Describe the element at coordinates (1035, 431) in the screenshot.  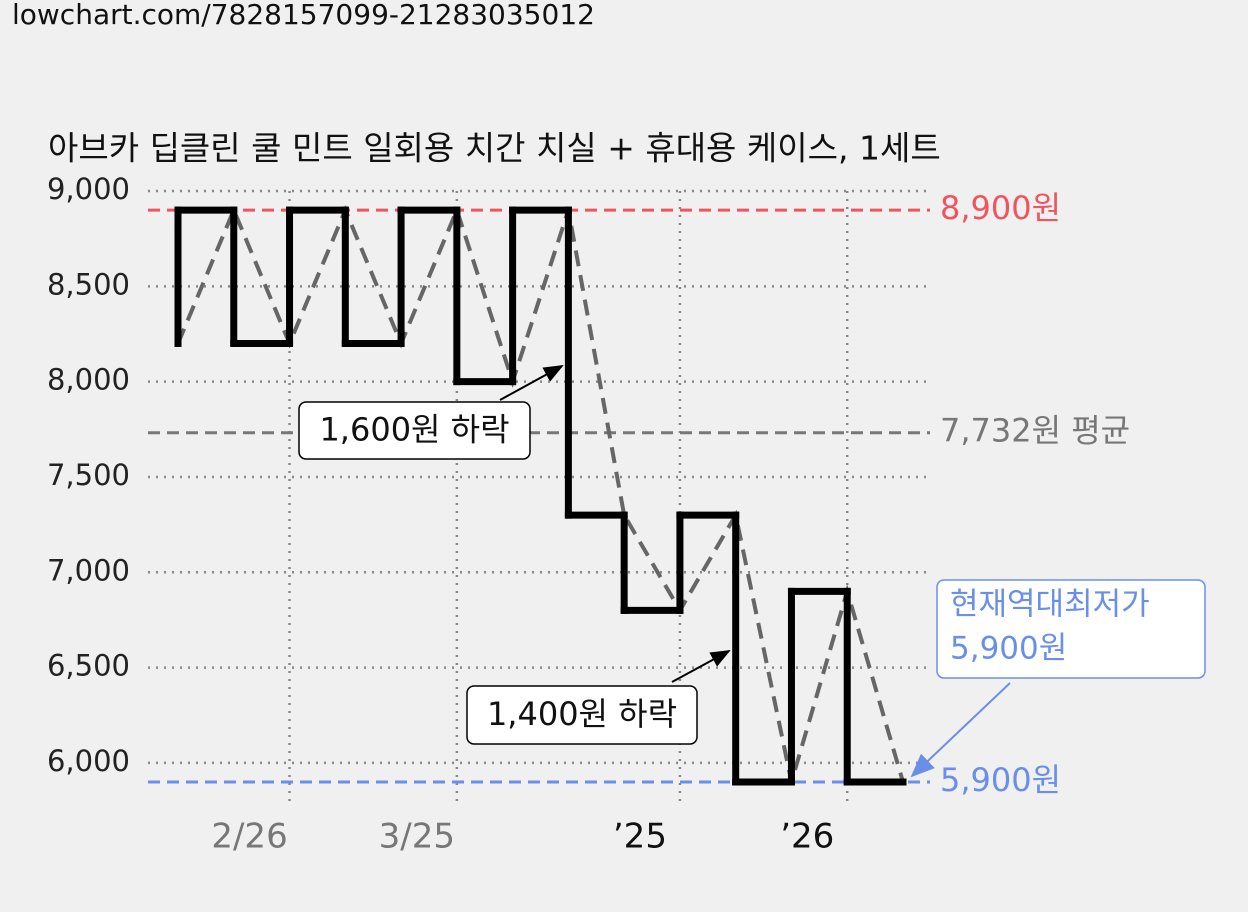
I see `reference-label: 7,732원 평균` at that location.